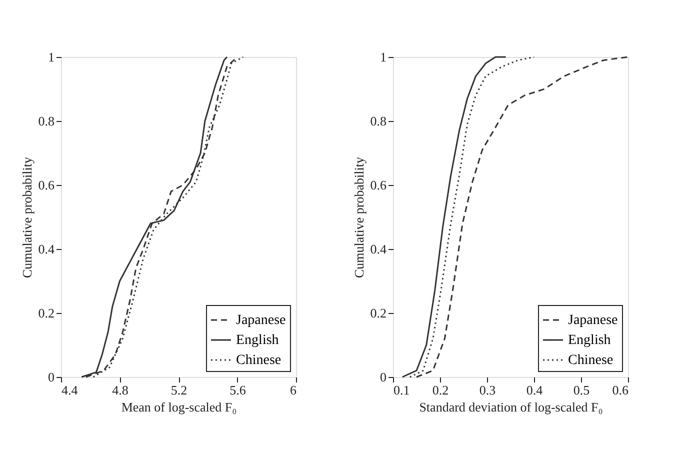 The image size is (692, 458). I want to click on x-tick-label: 4.8, so click(120, 390).